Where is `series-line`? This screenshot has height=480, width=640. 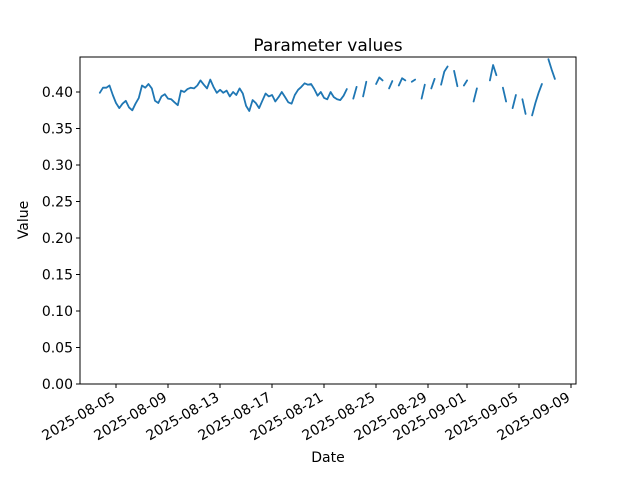
series-line is located at coordinates (327, 87).